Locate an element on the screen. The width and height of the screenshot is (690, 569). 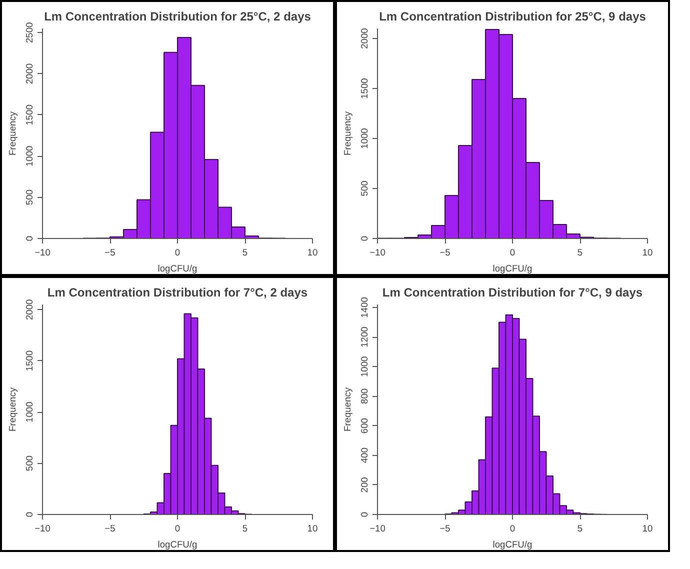
chart-title: Lm Concentration Distribution for 25°C, 9 days is located at coordinates (512, 17).